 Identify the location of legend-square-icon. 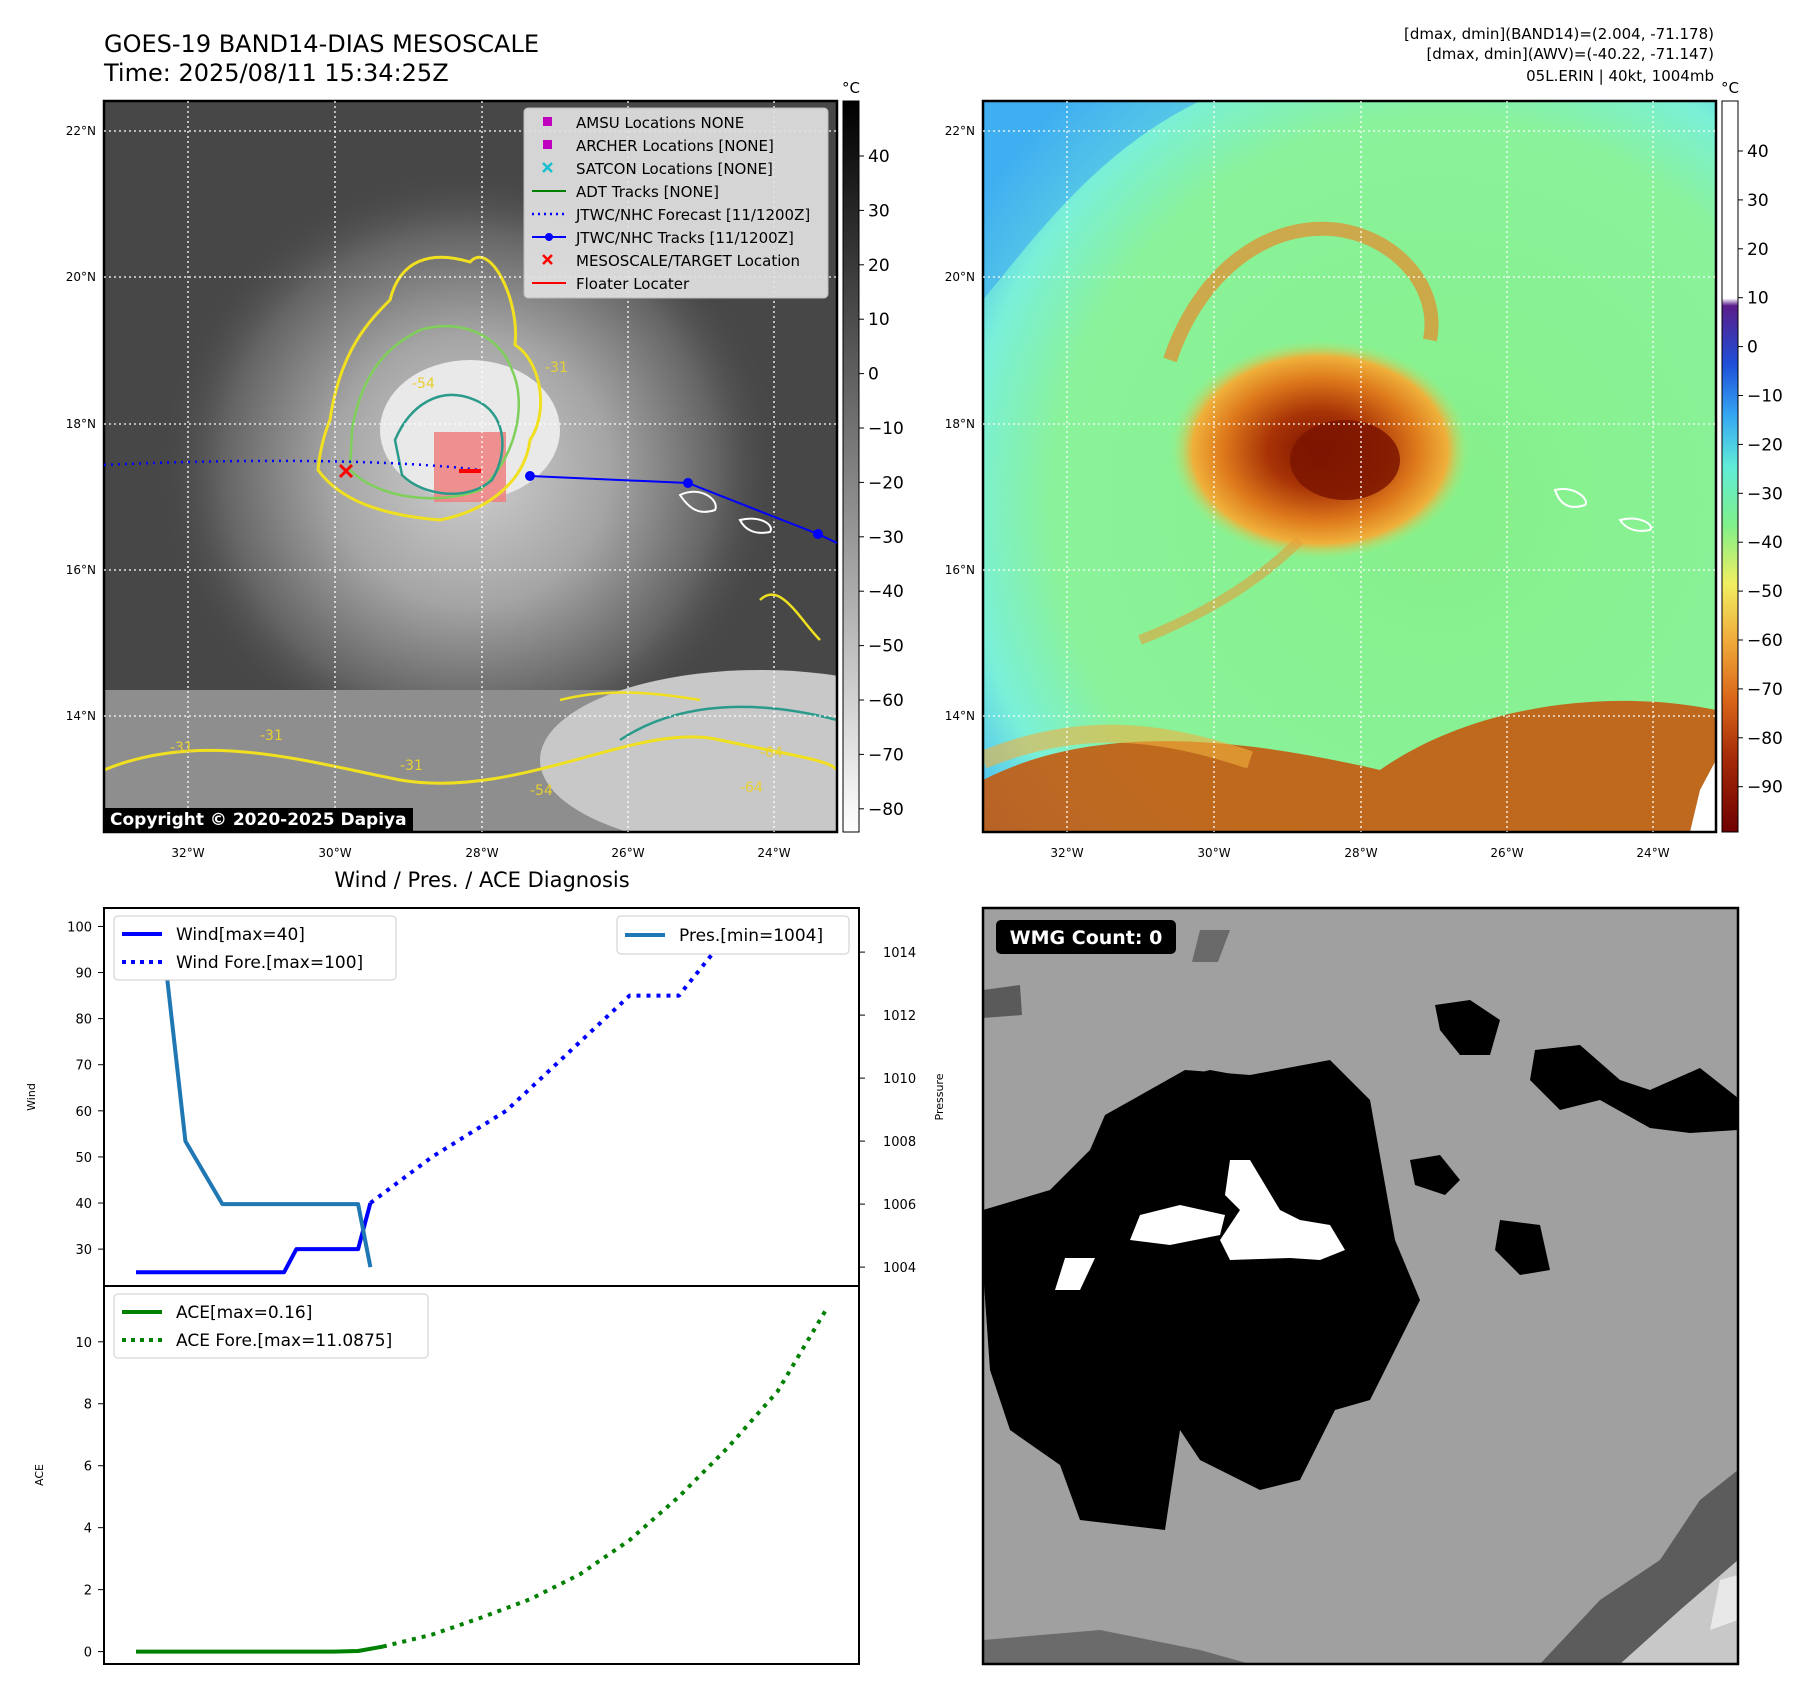
(547, 121).